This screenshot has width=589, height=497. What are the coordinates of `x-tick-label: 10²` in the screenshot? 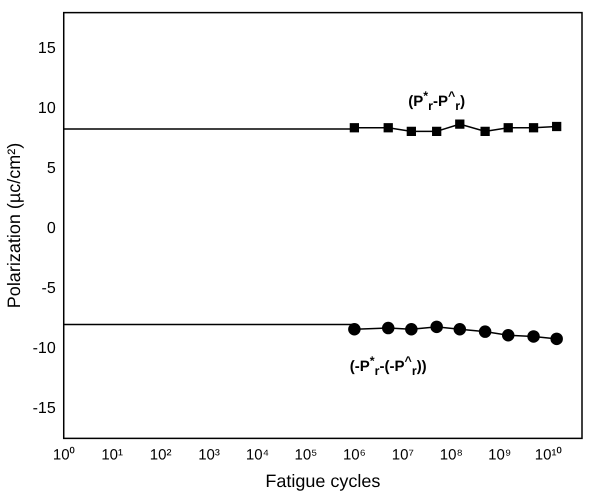 It's located at (161, 455).